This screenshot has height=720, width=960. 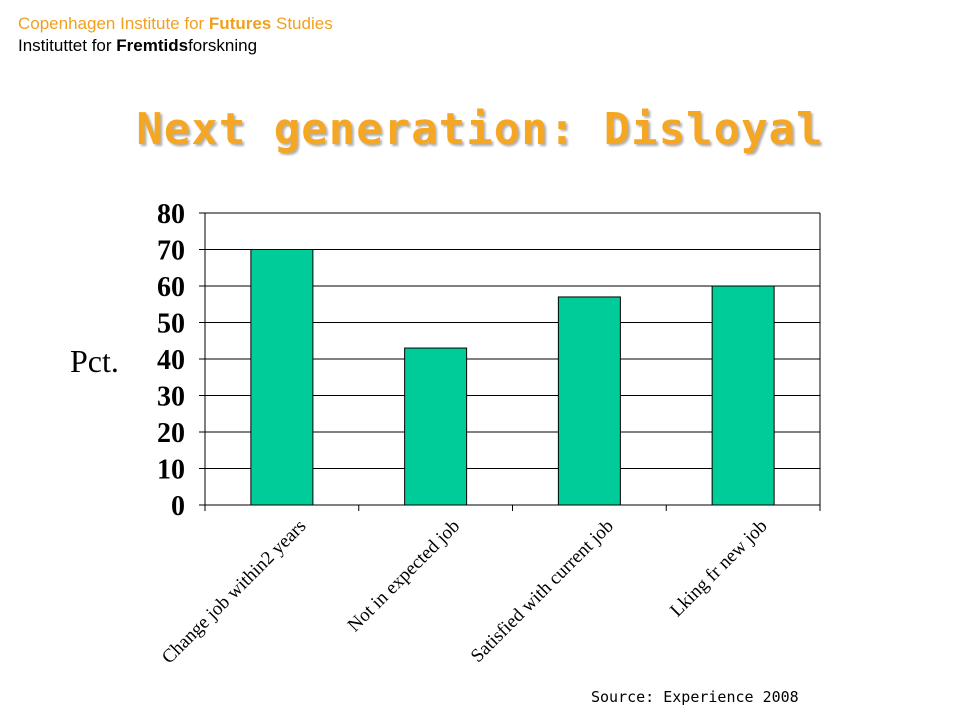 I want to click on y-tick-label: 70, so click(x=171, y=251).